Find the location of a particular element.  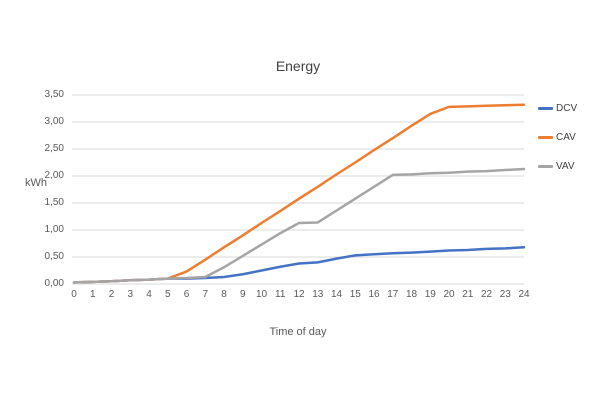

legend-swatch-dcv is located at coordinates (545, 108).